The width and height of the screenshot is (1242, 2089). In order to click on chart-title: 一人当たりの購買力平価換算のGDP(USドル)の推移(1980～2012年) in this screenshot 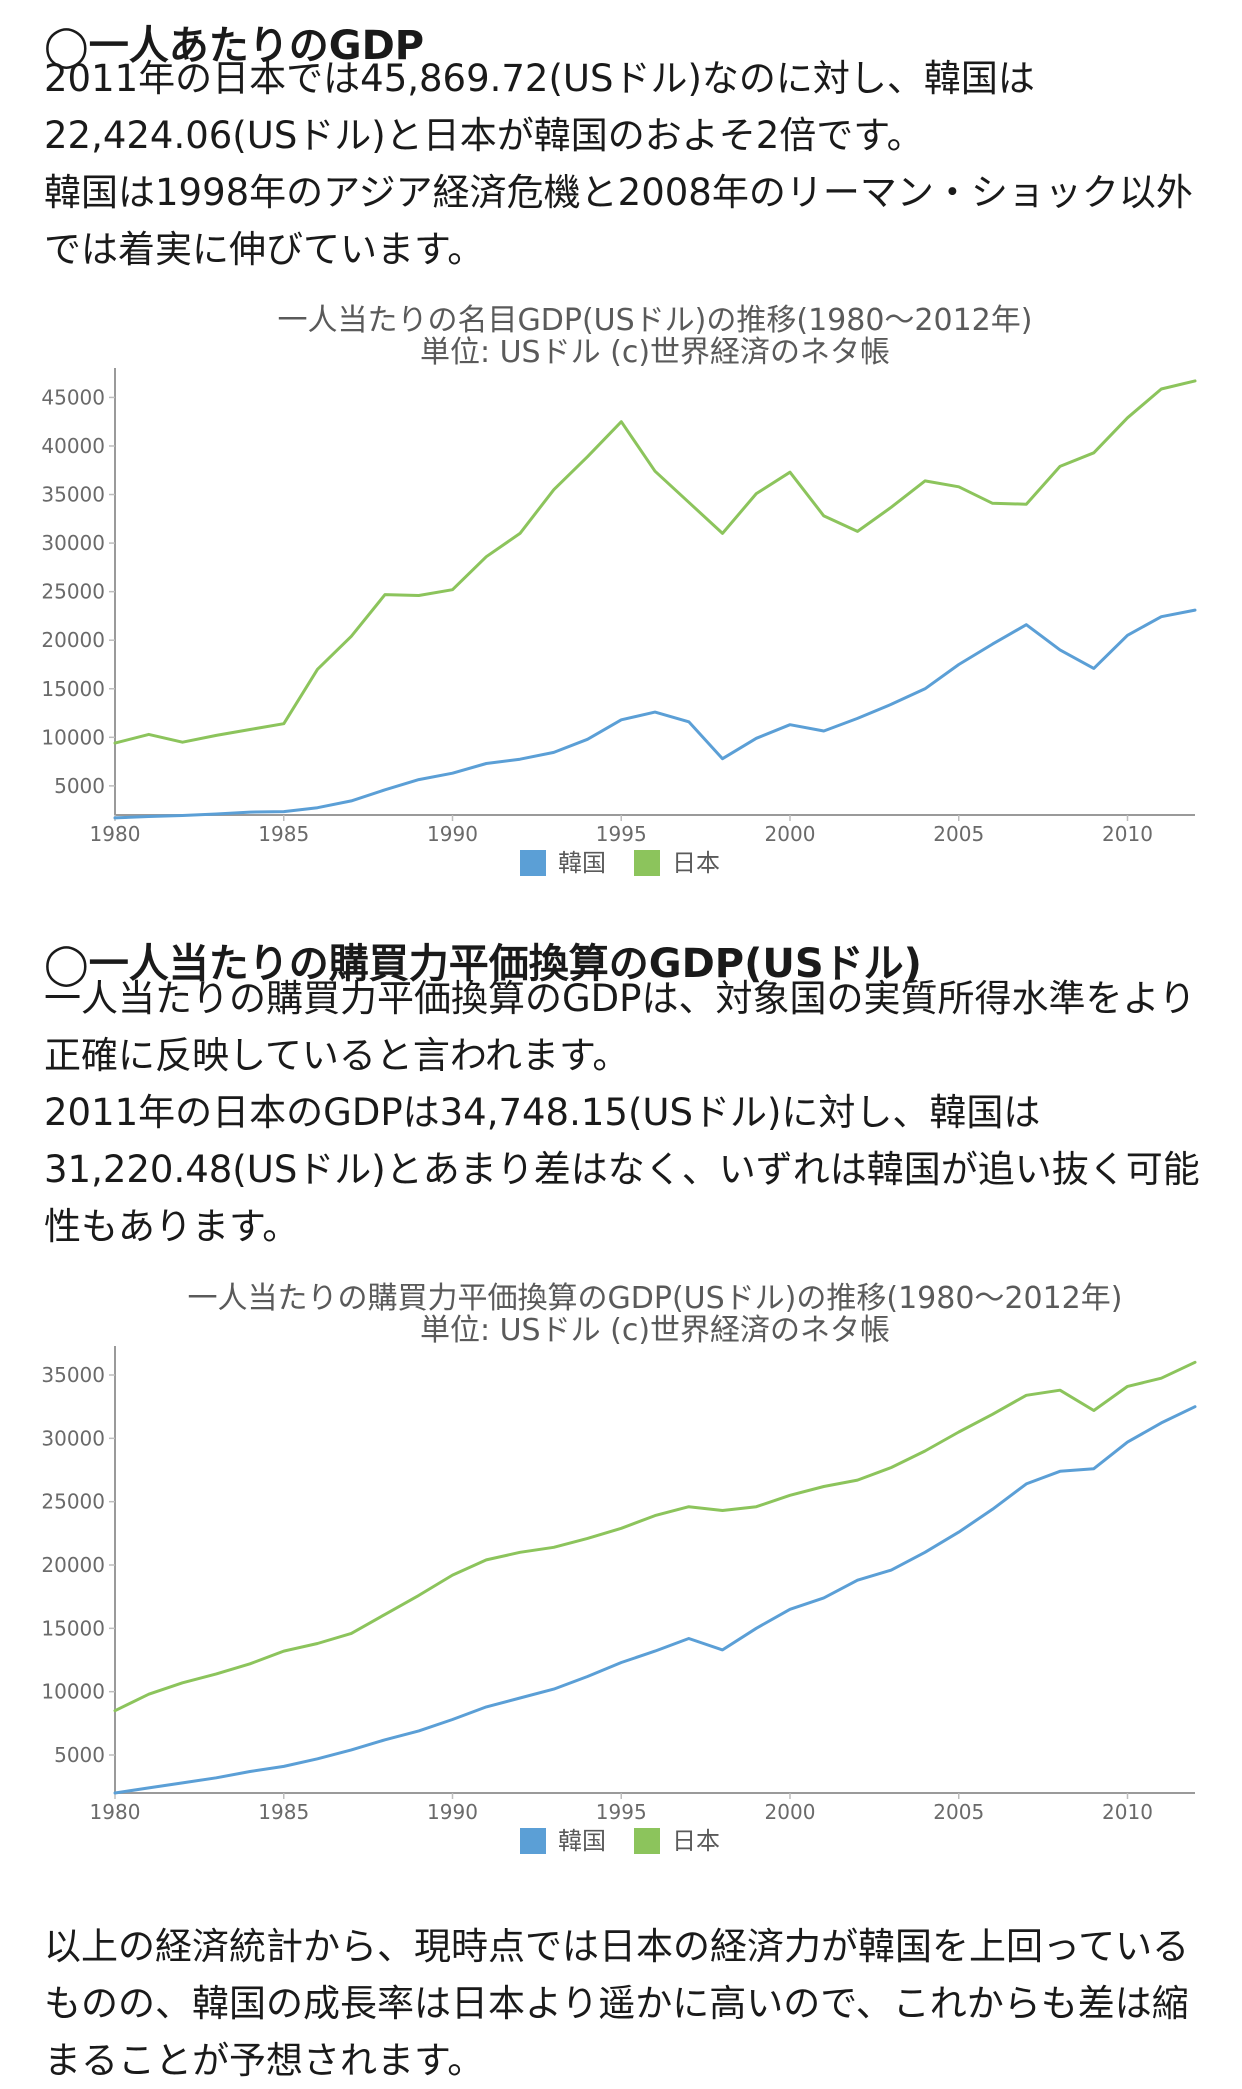, I will do `click(655, 1298)`.